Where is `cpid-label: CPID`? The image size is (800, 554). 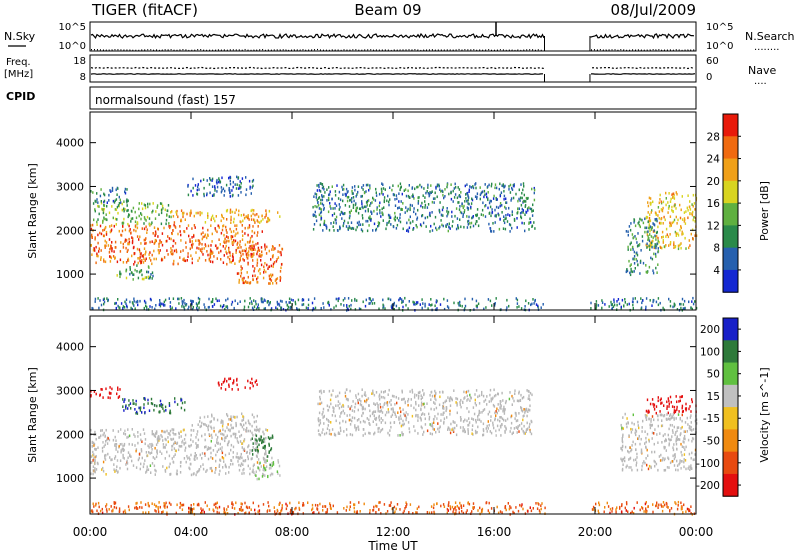
cpid-label: CPID is located at coordinates (20, 96).